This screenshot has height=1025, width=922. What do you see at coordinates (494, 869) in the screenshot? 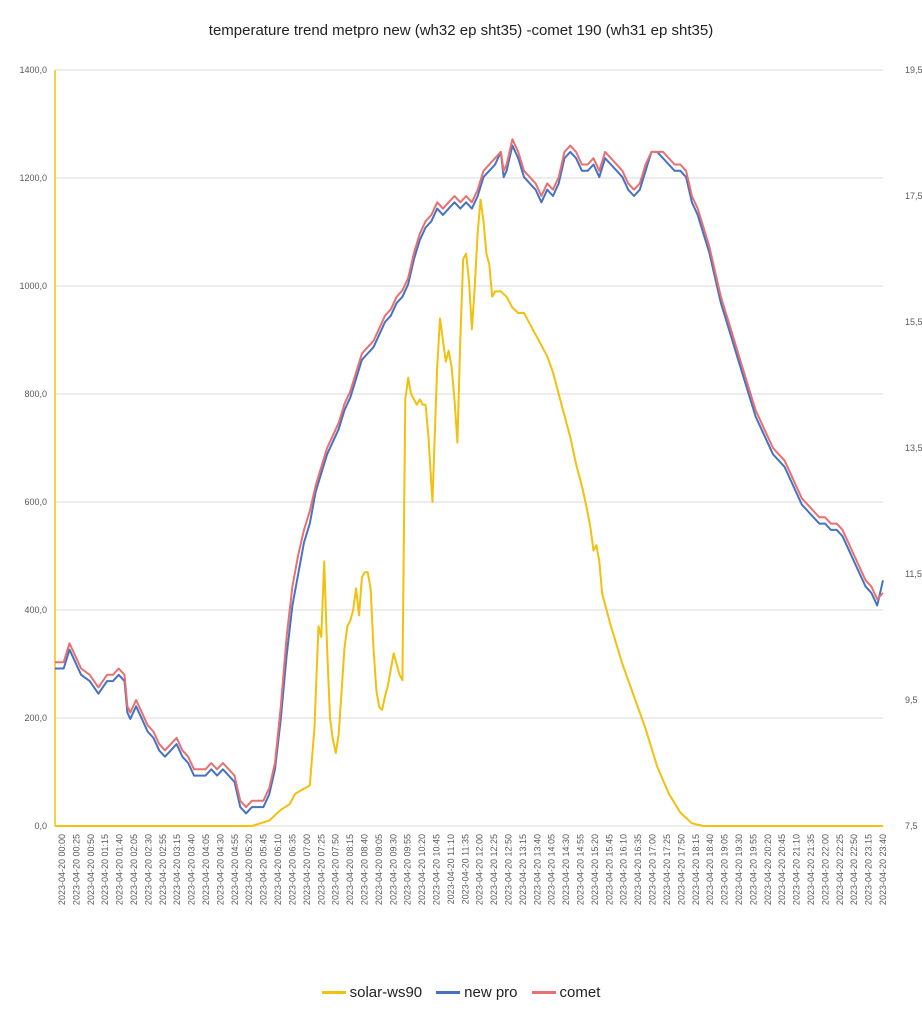
I see `x-tick-label: 2023-04-20 12:25` at bounding box center [494, 869].